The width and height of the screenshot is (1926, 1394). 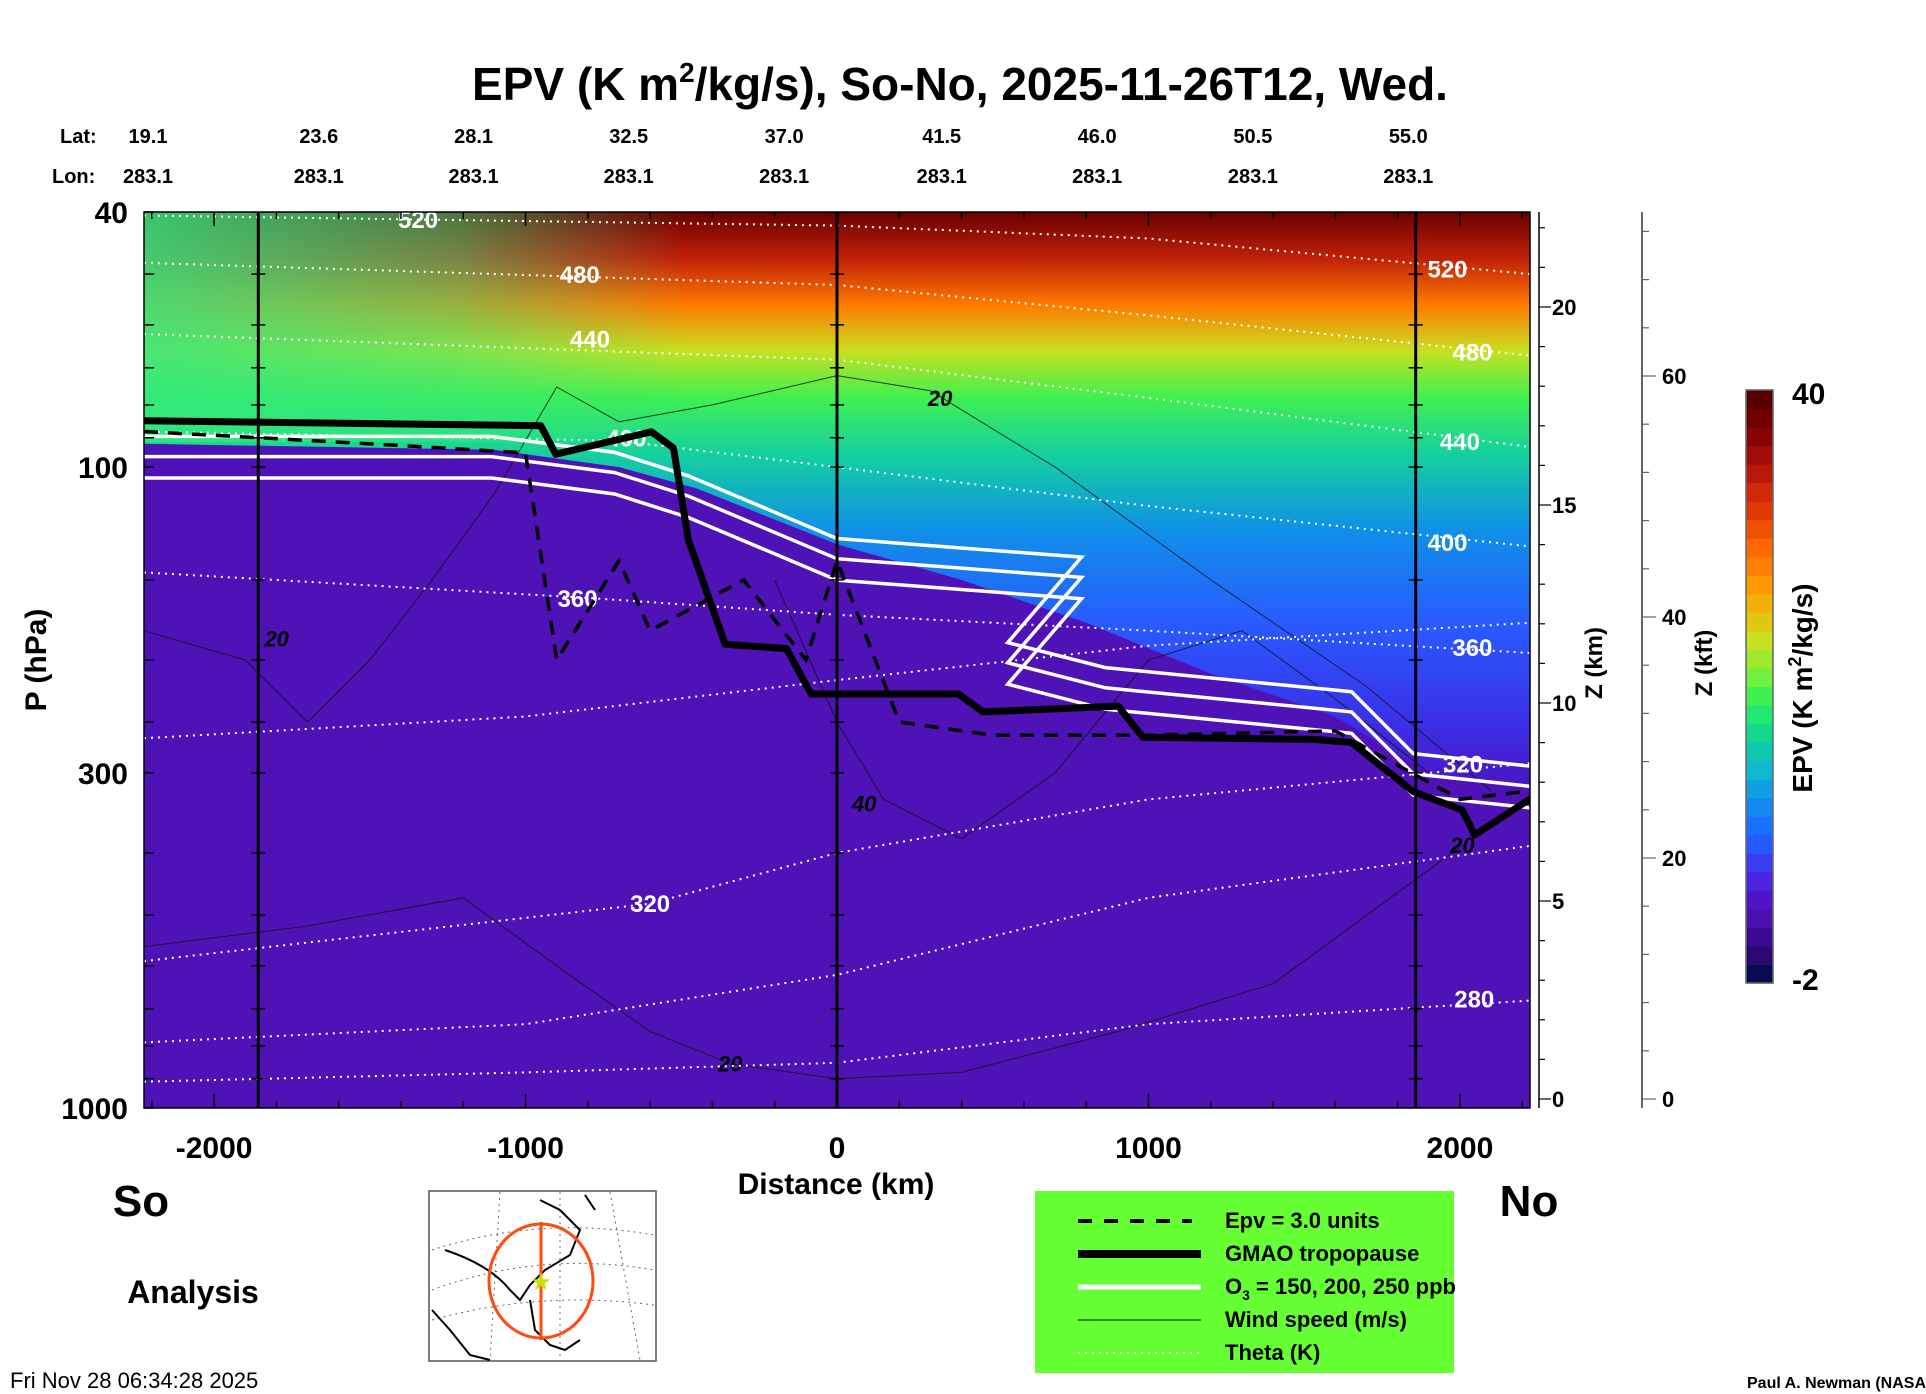 What do you see at coordinates (214, 1148) in the screenshot?
I see `x-tick-label: -2000` at bounding box center [214, 1148].